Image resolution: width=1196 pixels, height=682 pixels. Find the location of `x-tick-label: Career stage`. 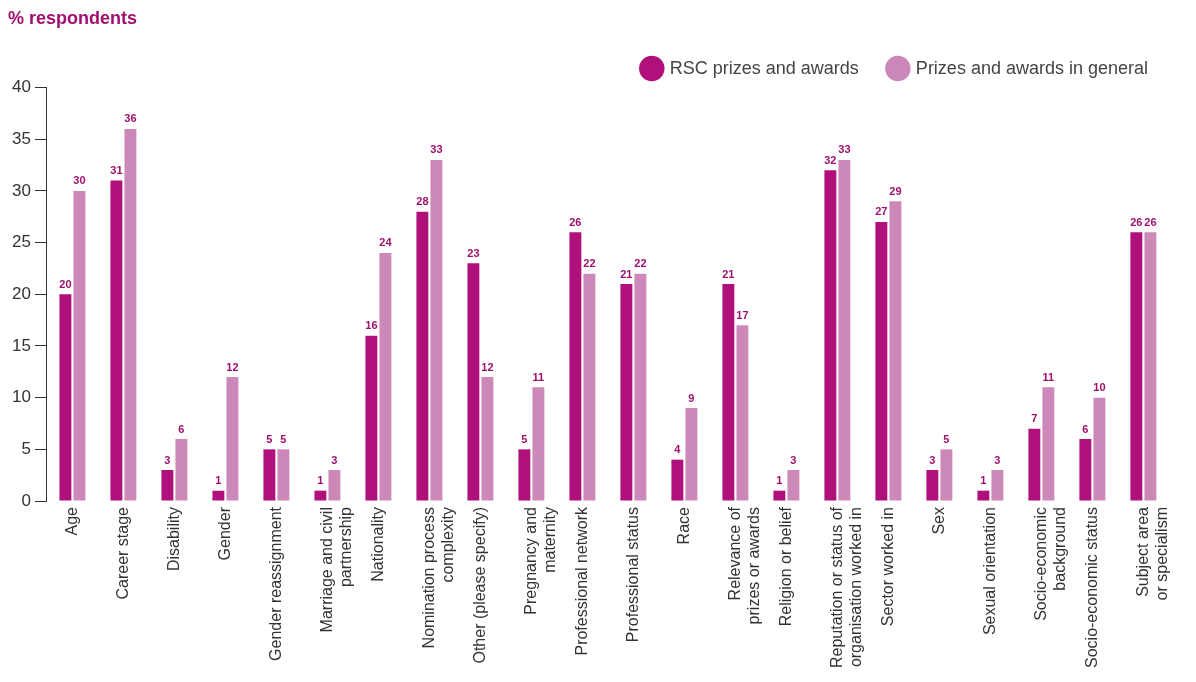

x-tick-label: Career stage is located at coordinates (122, 553).